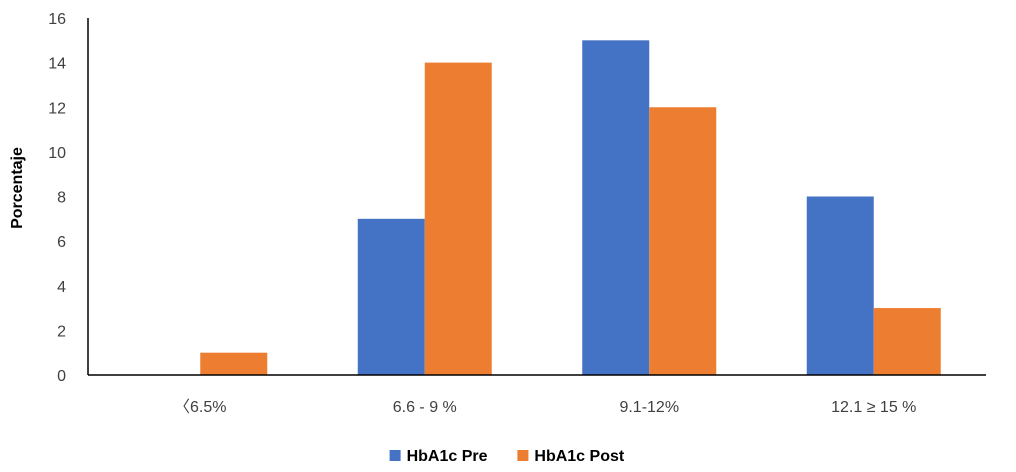 The height and width of the screenshot is (472, 1016). I want to click on y-tick-label: 16, so click(57, 19).